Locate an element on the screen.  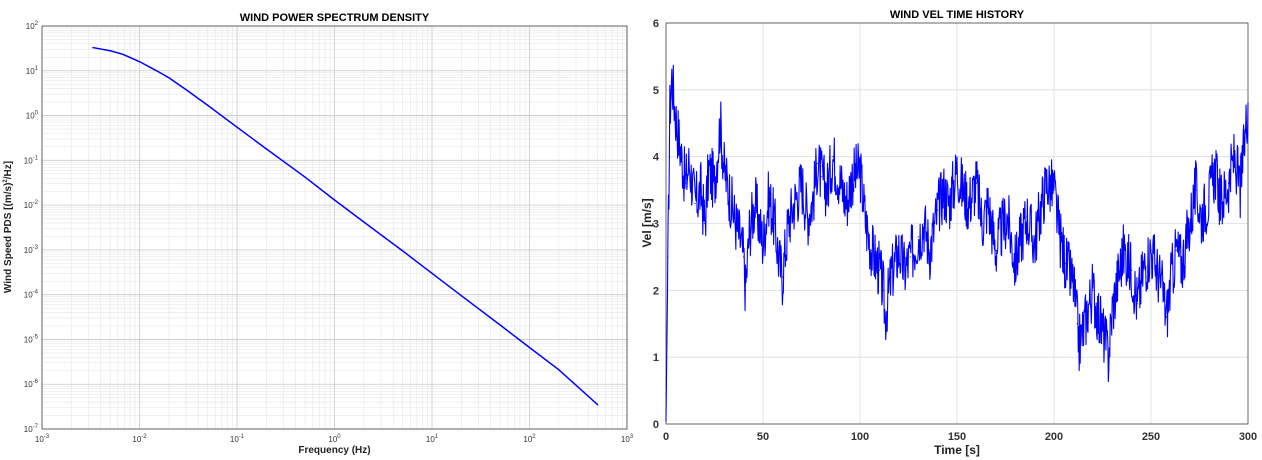
psd-y-tick-label: 10⁻⁶ is located at coordinates (31, 384).